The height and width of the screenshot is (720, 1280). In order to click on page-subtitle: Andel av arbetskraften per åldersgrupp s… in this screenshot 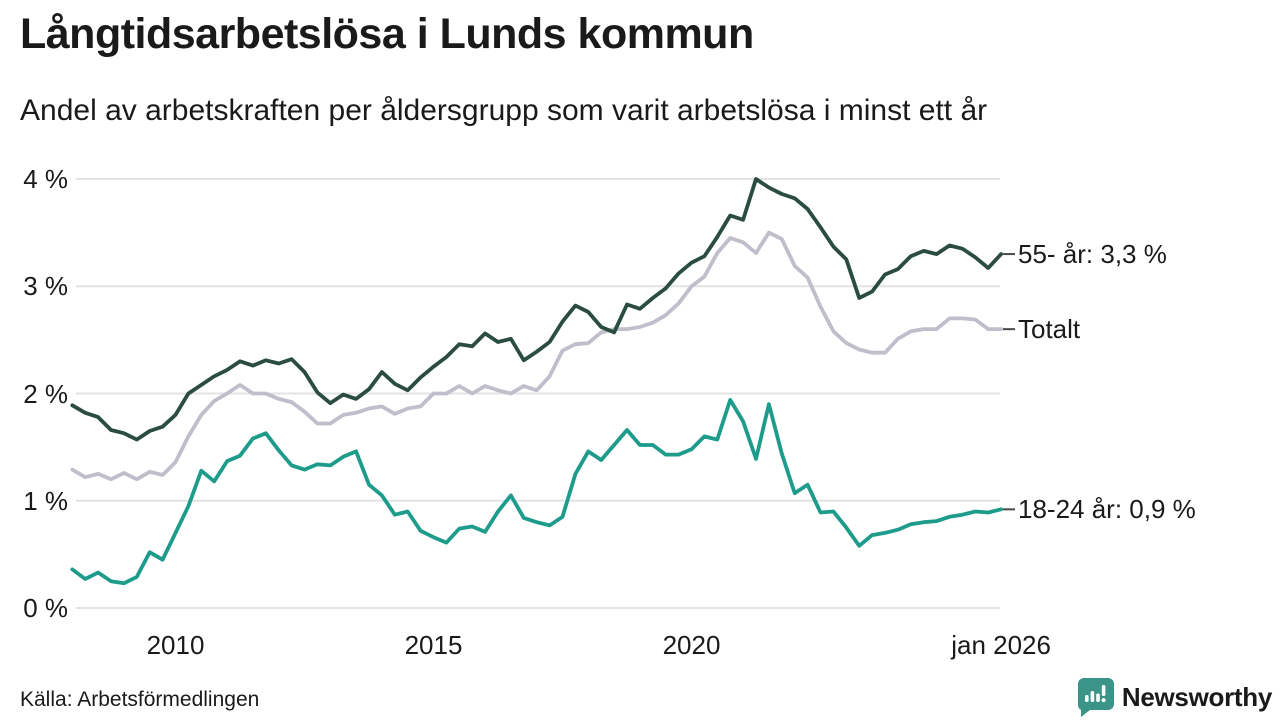, I will do `click(504, 110)`.